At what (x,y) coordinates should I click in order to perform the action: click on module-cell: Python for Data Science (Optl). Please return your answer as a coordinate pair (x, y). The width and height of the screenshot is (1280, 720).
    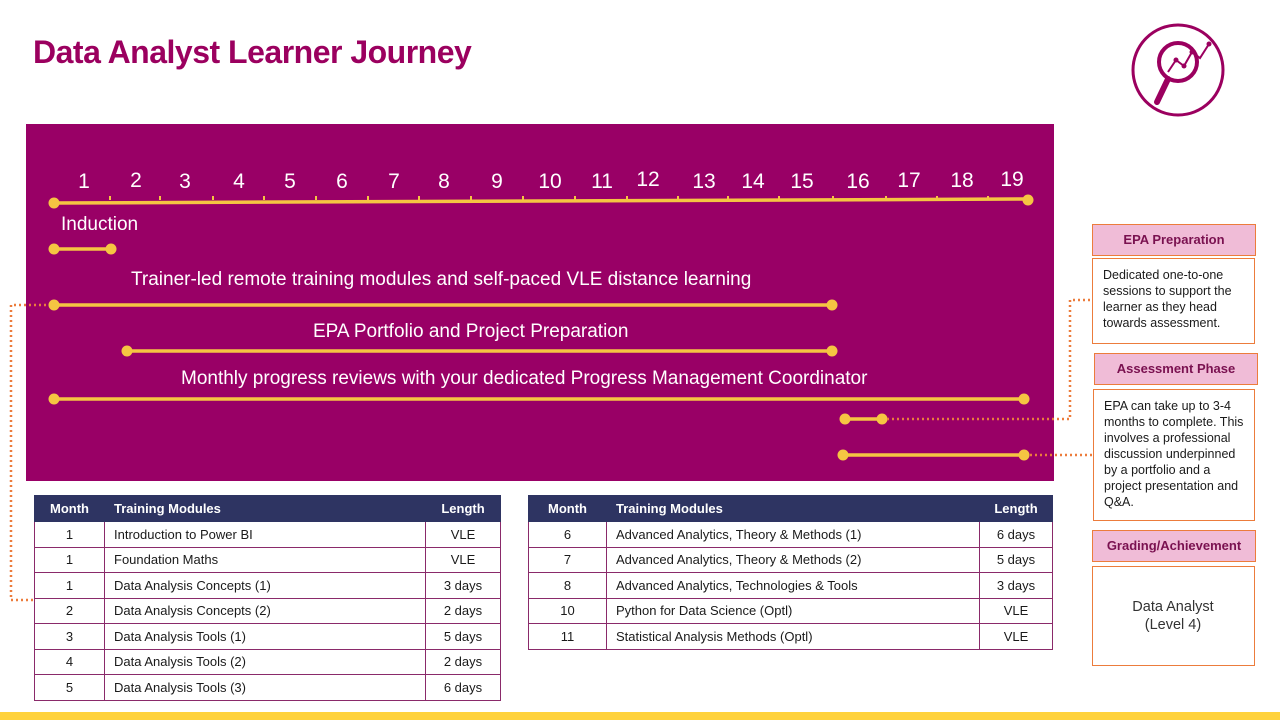
    Looking at the image, I should click on (793, 610).